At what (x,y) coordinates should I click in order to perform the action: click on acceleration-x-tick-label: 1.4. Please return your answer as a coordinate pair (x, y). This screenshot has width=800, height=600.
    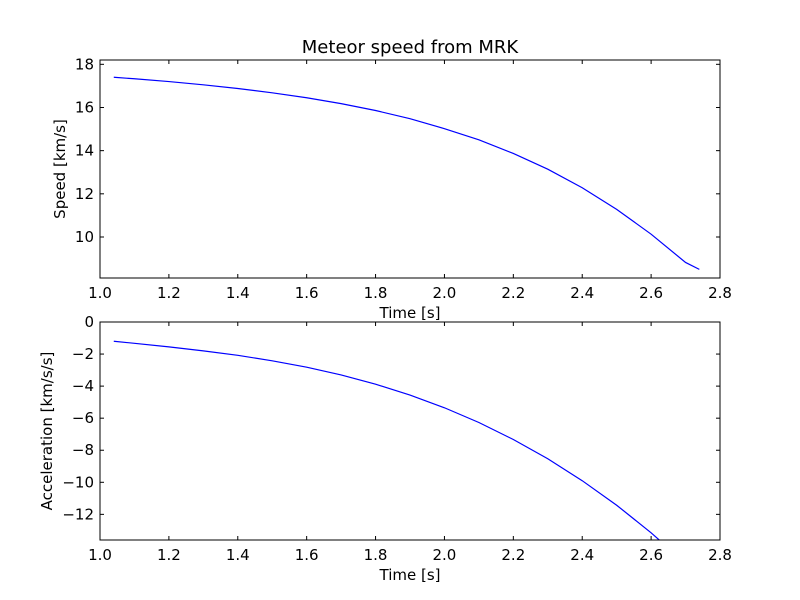
    Looking at the image, I should click on (238, 555).